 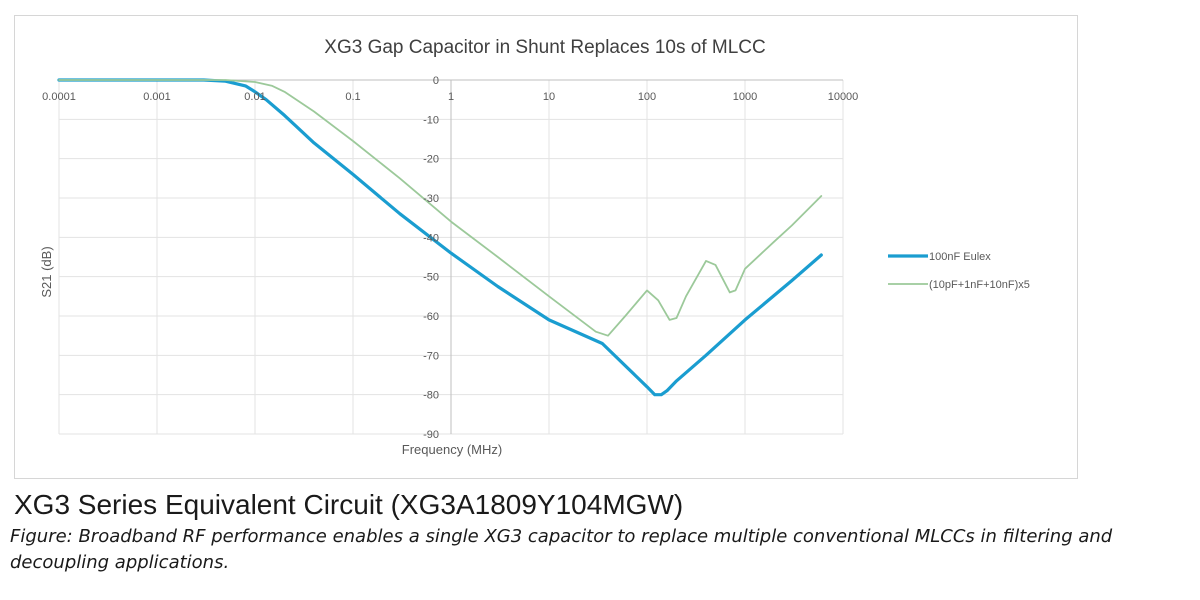 What do you see at coordinates (431, 435) in the screenshot?
I see `y-tick-label: -90` at bounding box center [431, 435].